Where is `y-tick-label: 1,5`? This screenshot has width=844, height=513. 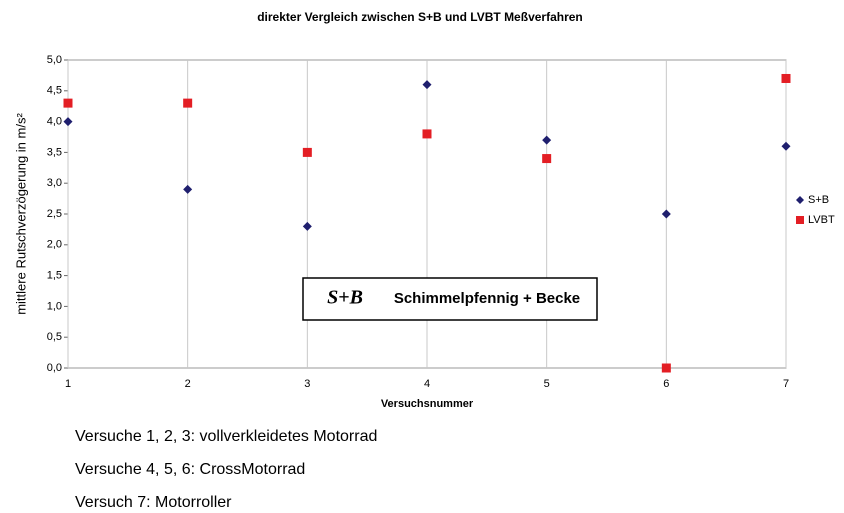
y-tick-label: 1,5 is located at coordinates (54, 276).